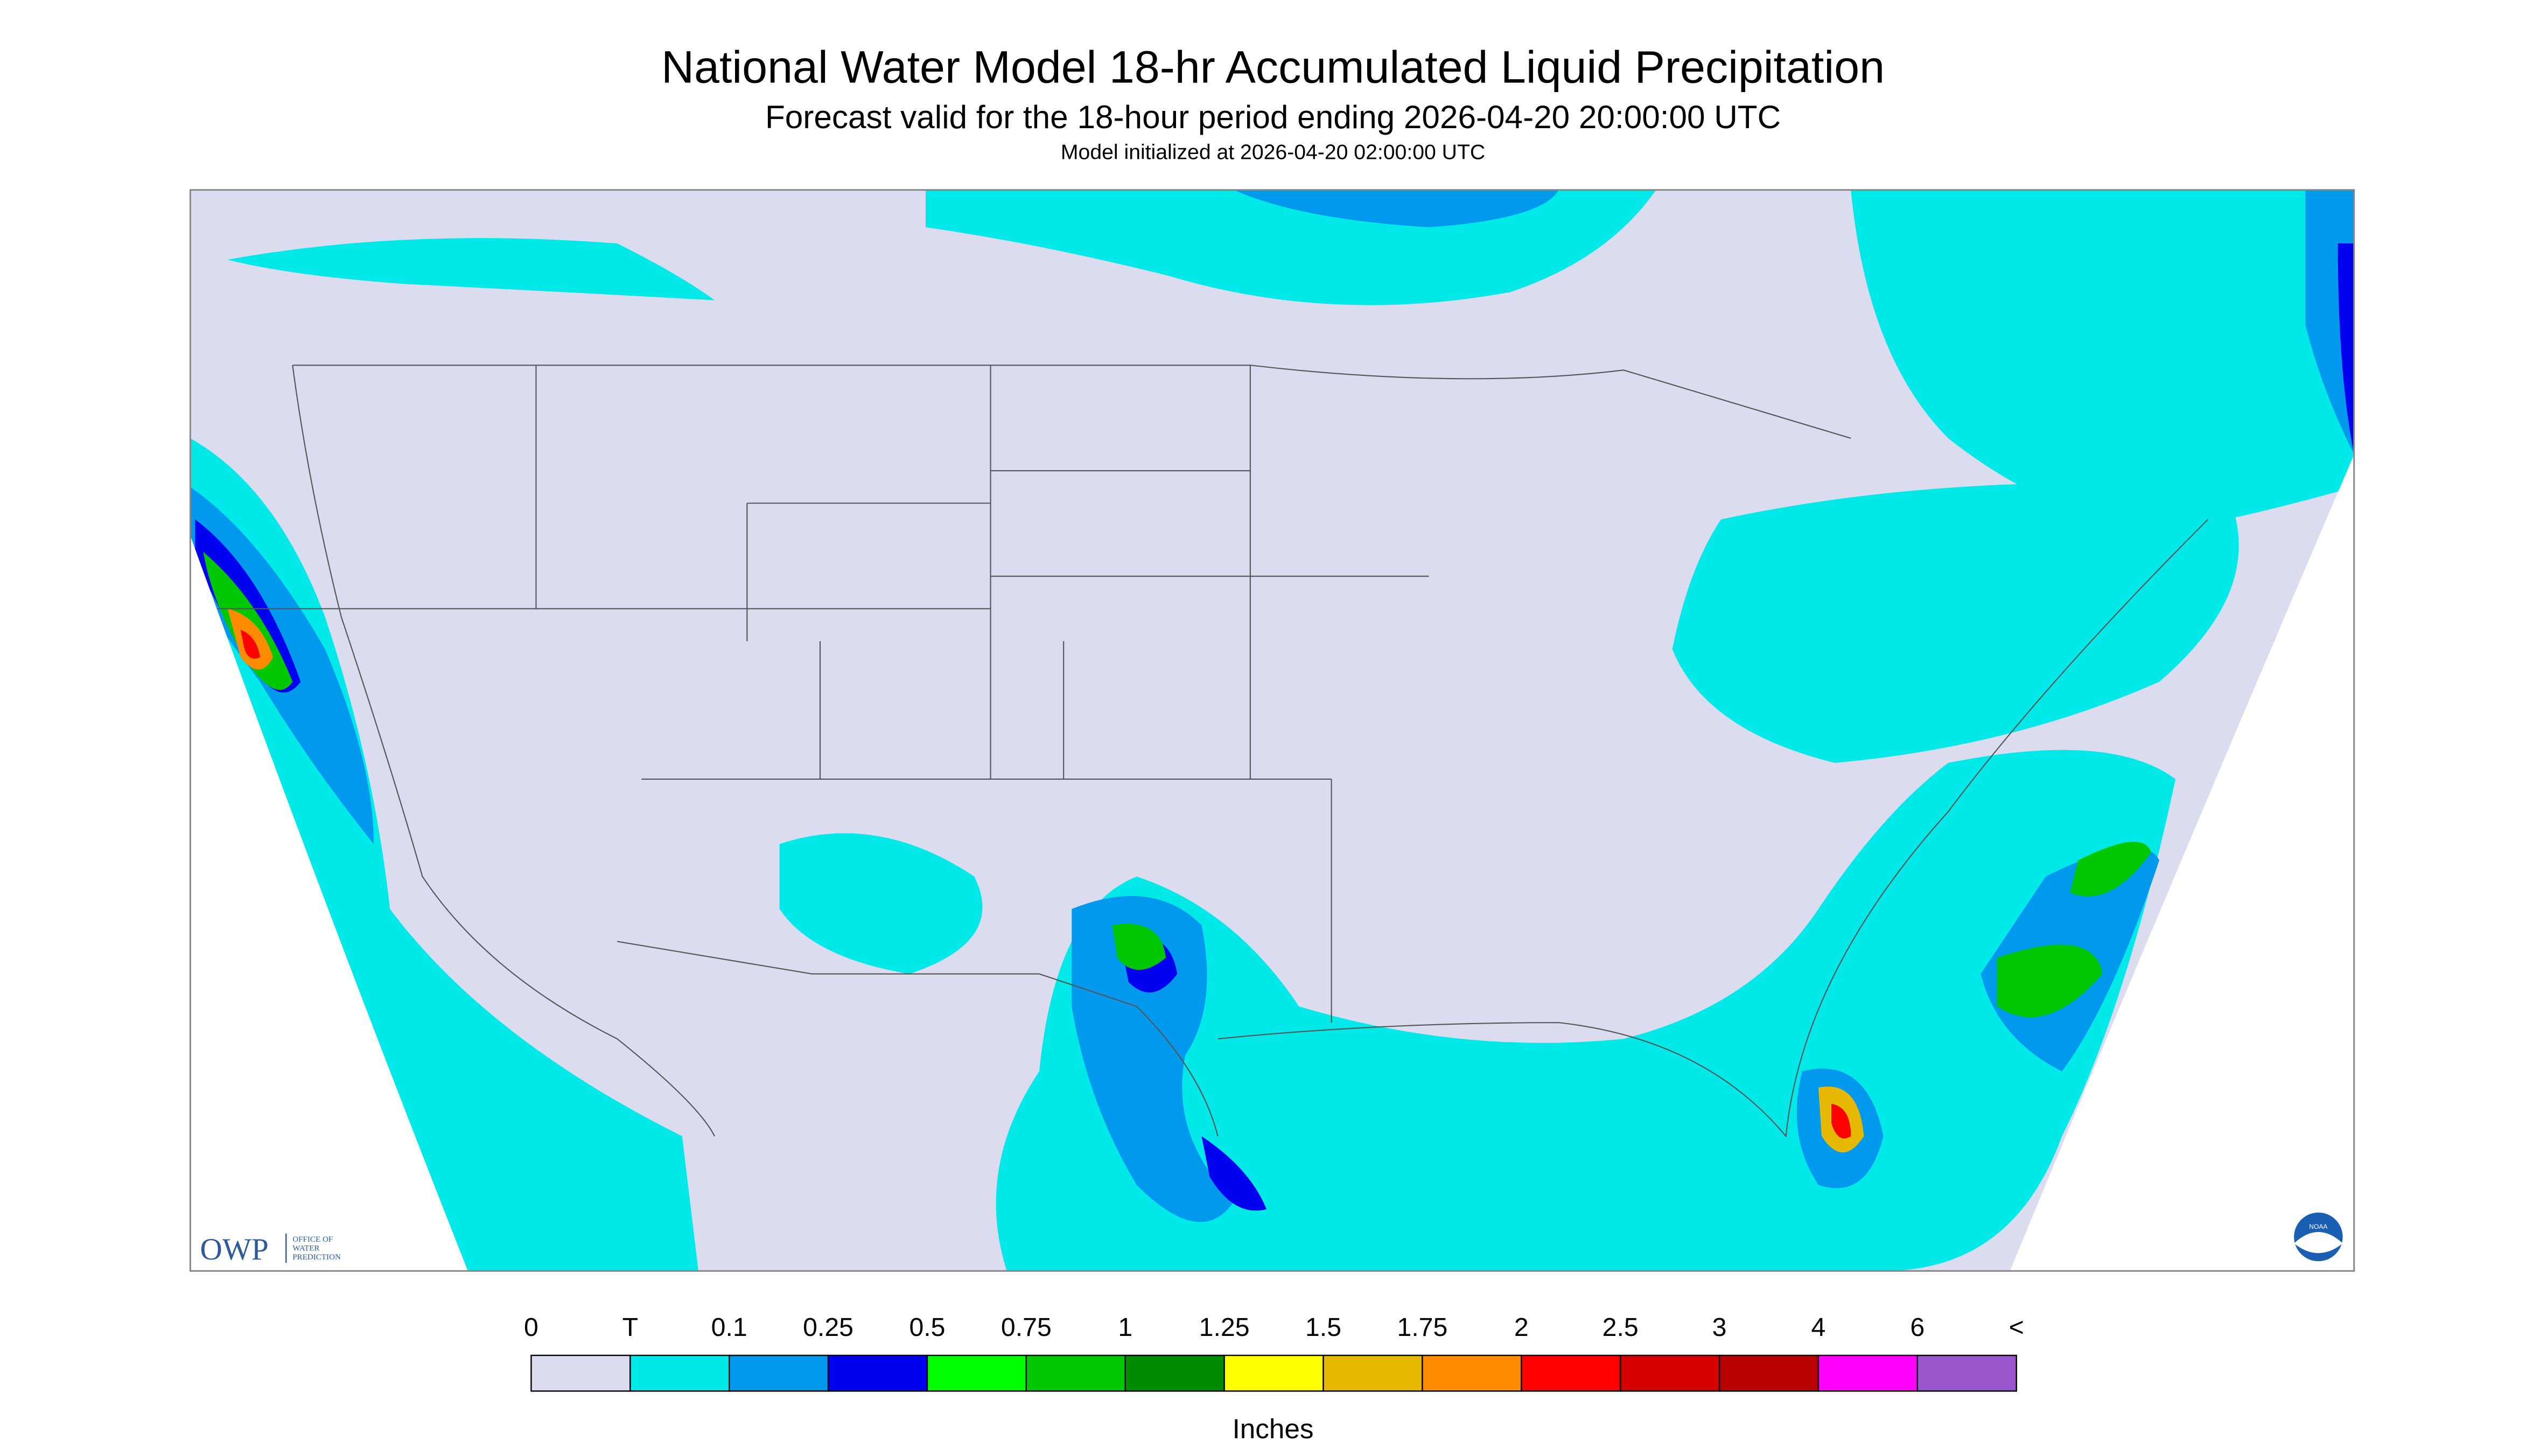 The image size is (2533, 1456). What do you see at coordinates (630, 1327) in the screenshot?
I see `colorbar-label: T` at bounding box center [630, 1327].